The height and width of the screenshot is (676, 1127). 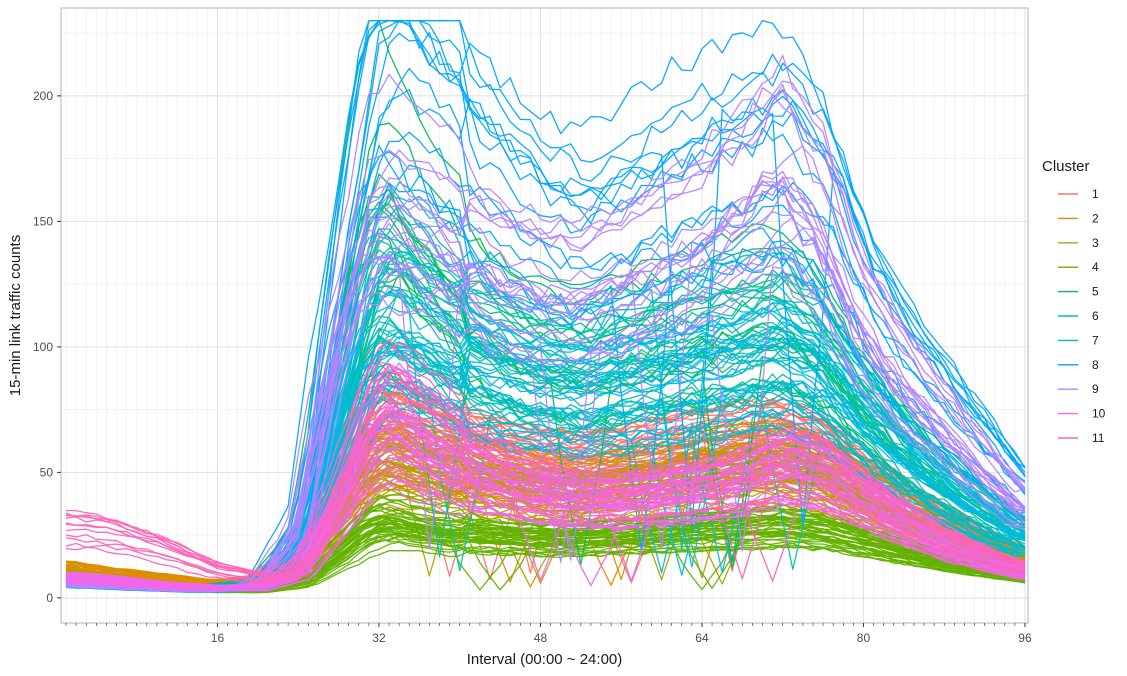 What do you see at coordinates (702, 638) in the screenshot?
I see `x-tick-label: 64` at bounding box center [702, 638].